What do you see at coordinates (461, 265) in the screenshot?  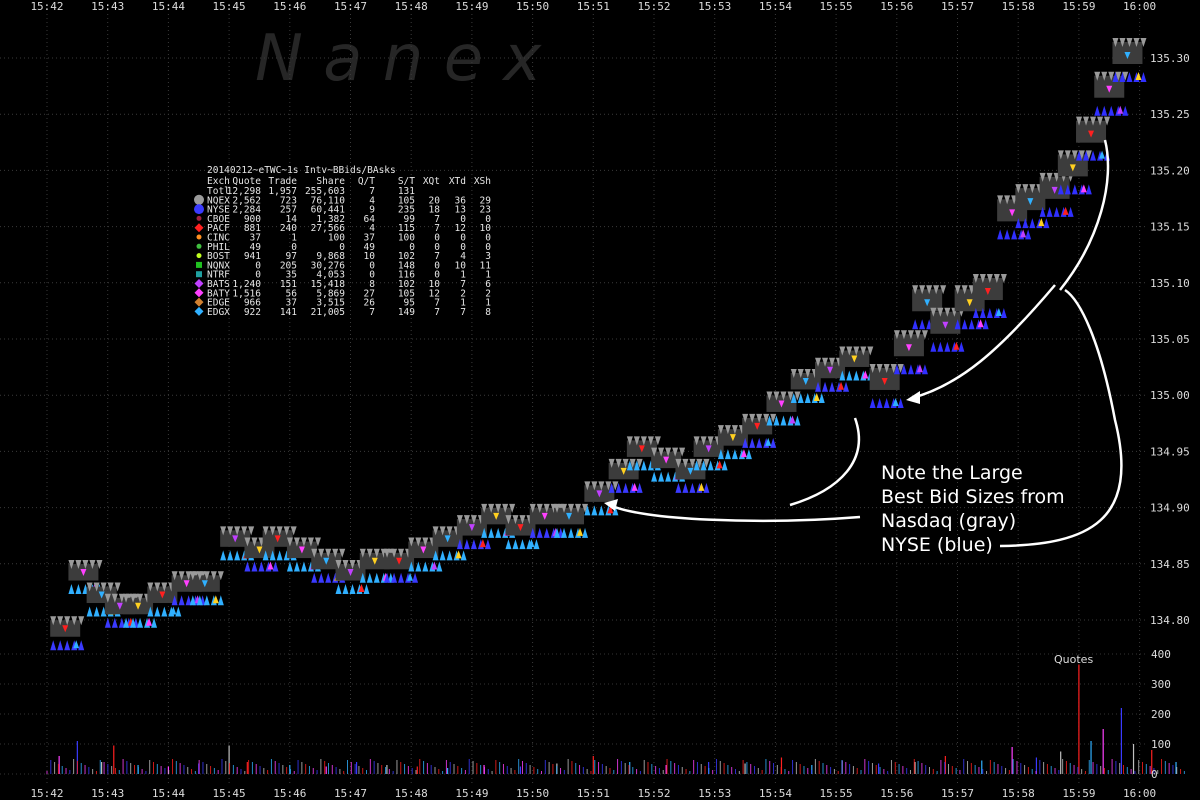 I see `legend-cell: 10` at bounding box center [461, 265].